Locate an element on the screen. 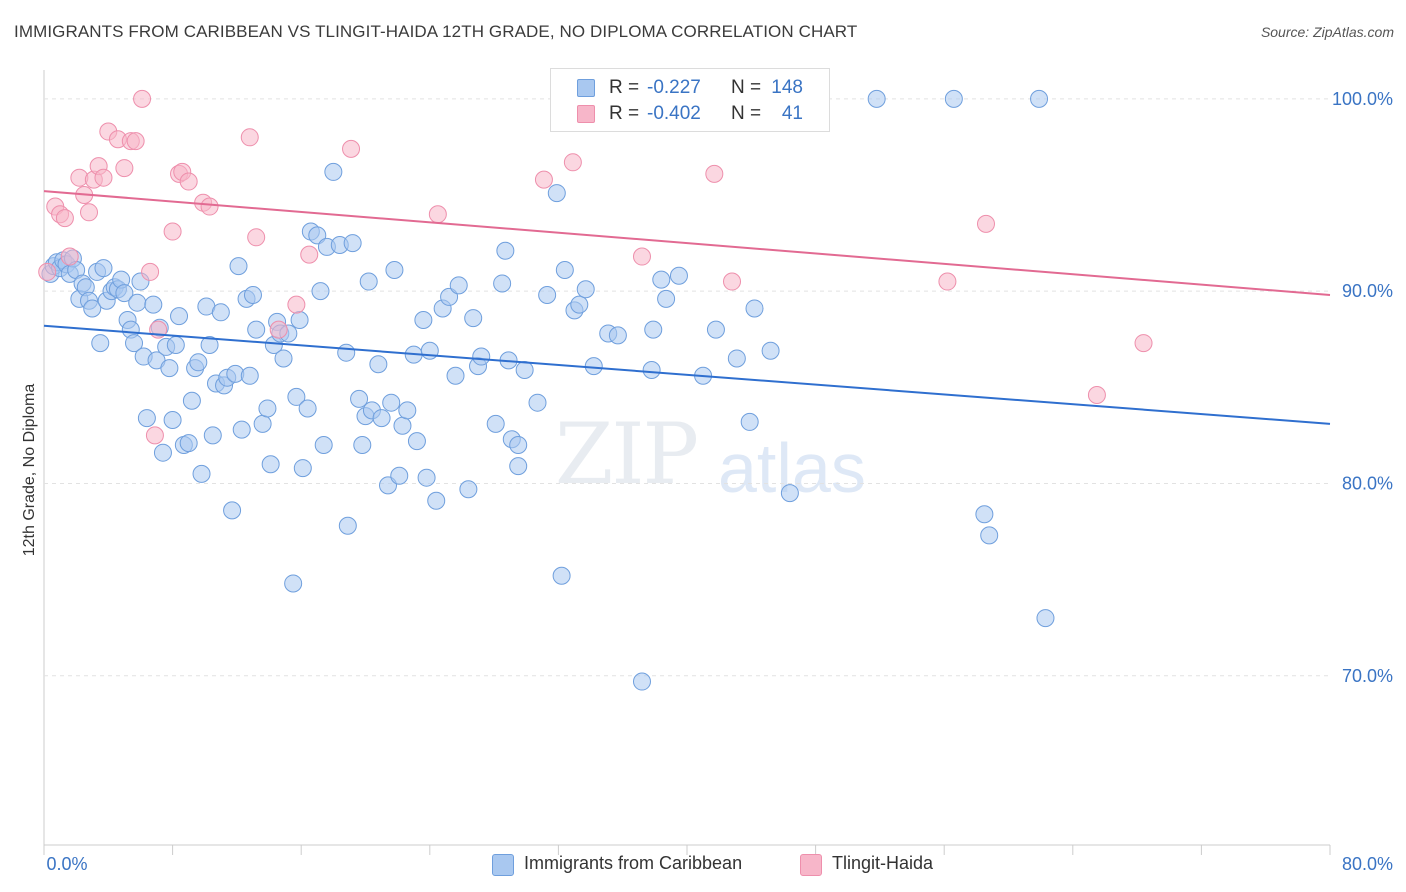  y-tick-label: 90.0% is located at coordinates (1367, 291).